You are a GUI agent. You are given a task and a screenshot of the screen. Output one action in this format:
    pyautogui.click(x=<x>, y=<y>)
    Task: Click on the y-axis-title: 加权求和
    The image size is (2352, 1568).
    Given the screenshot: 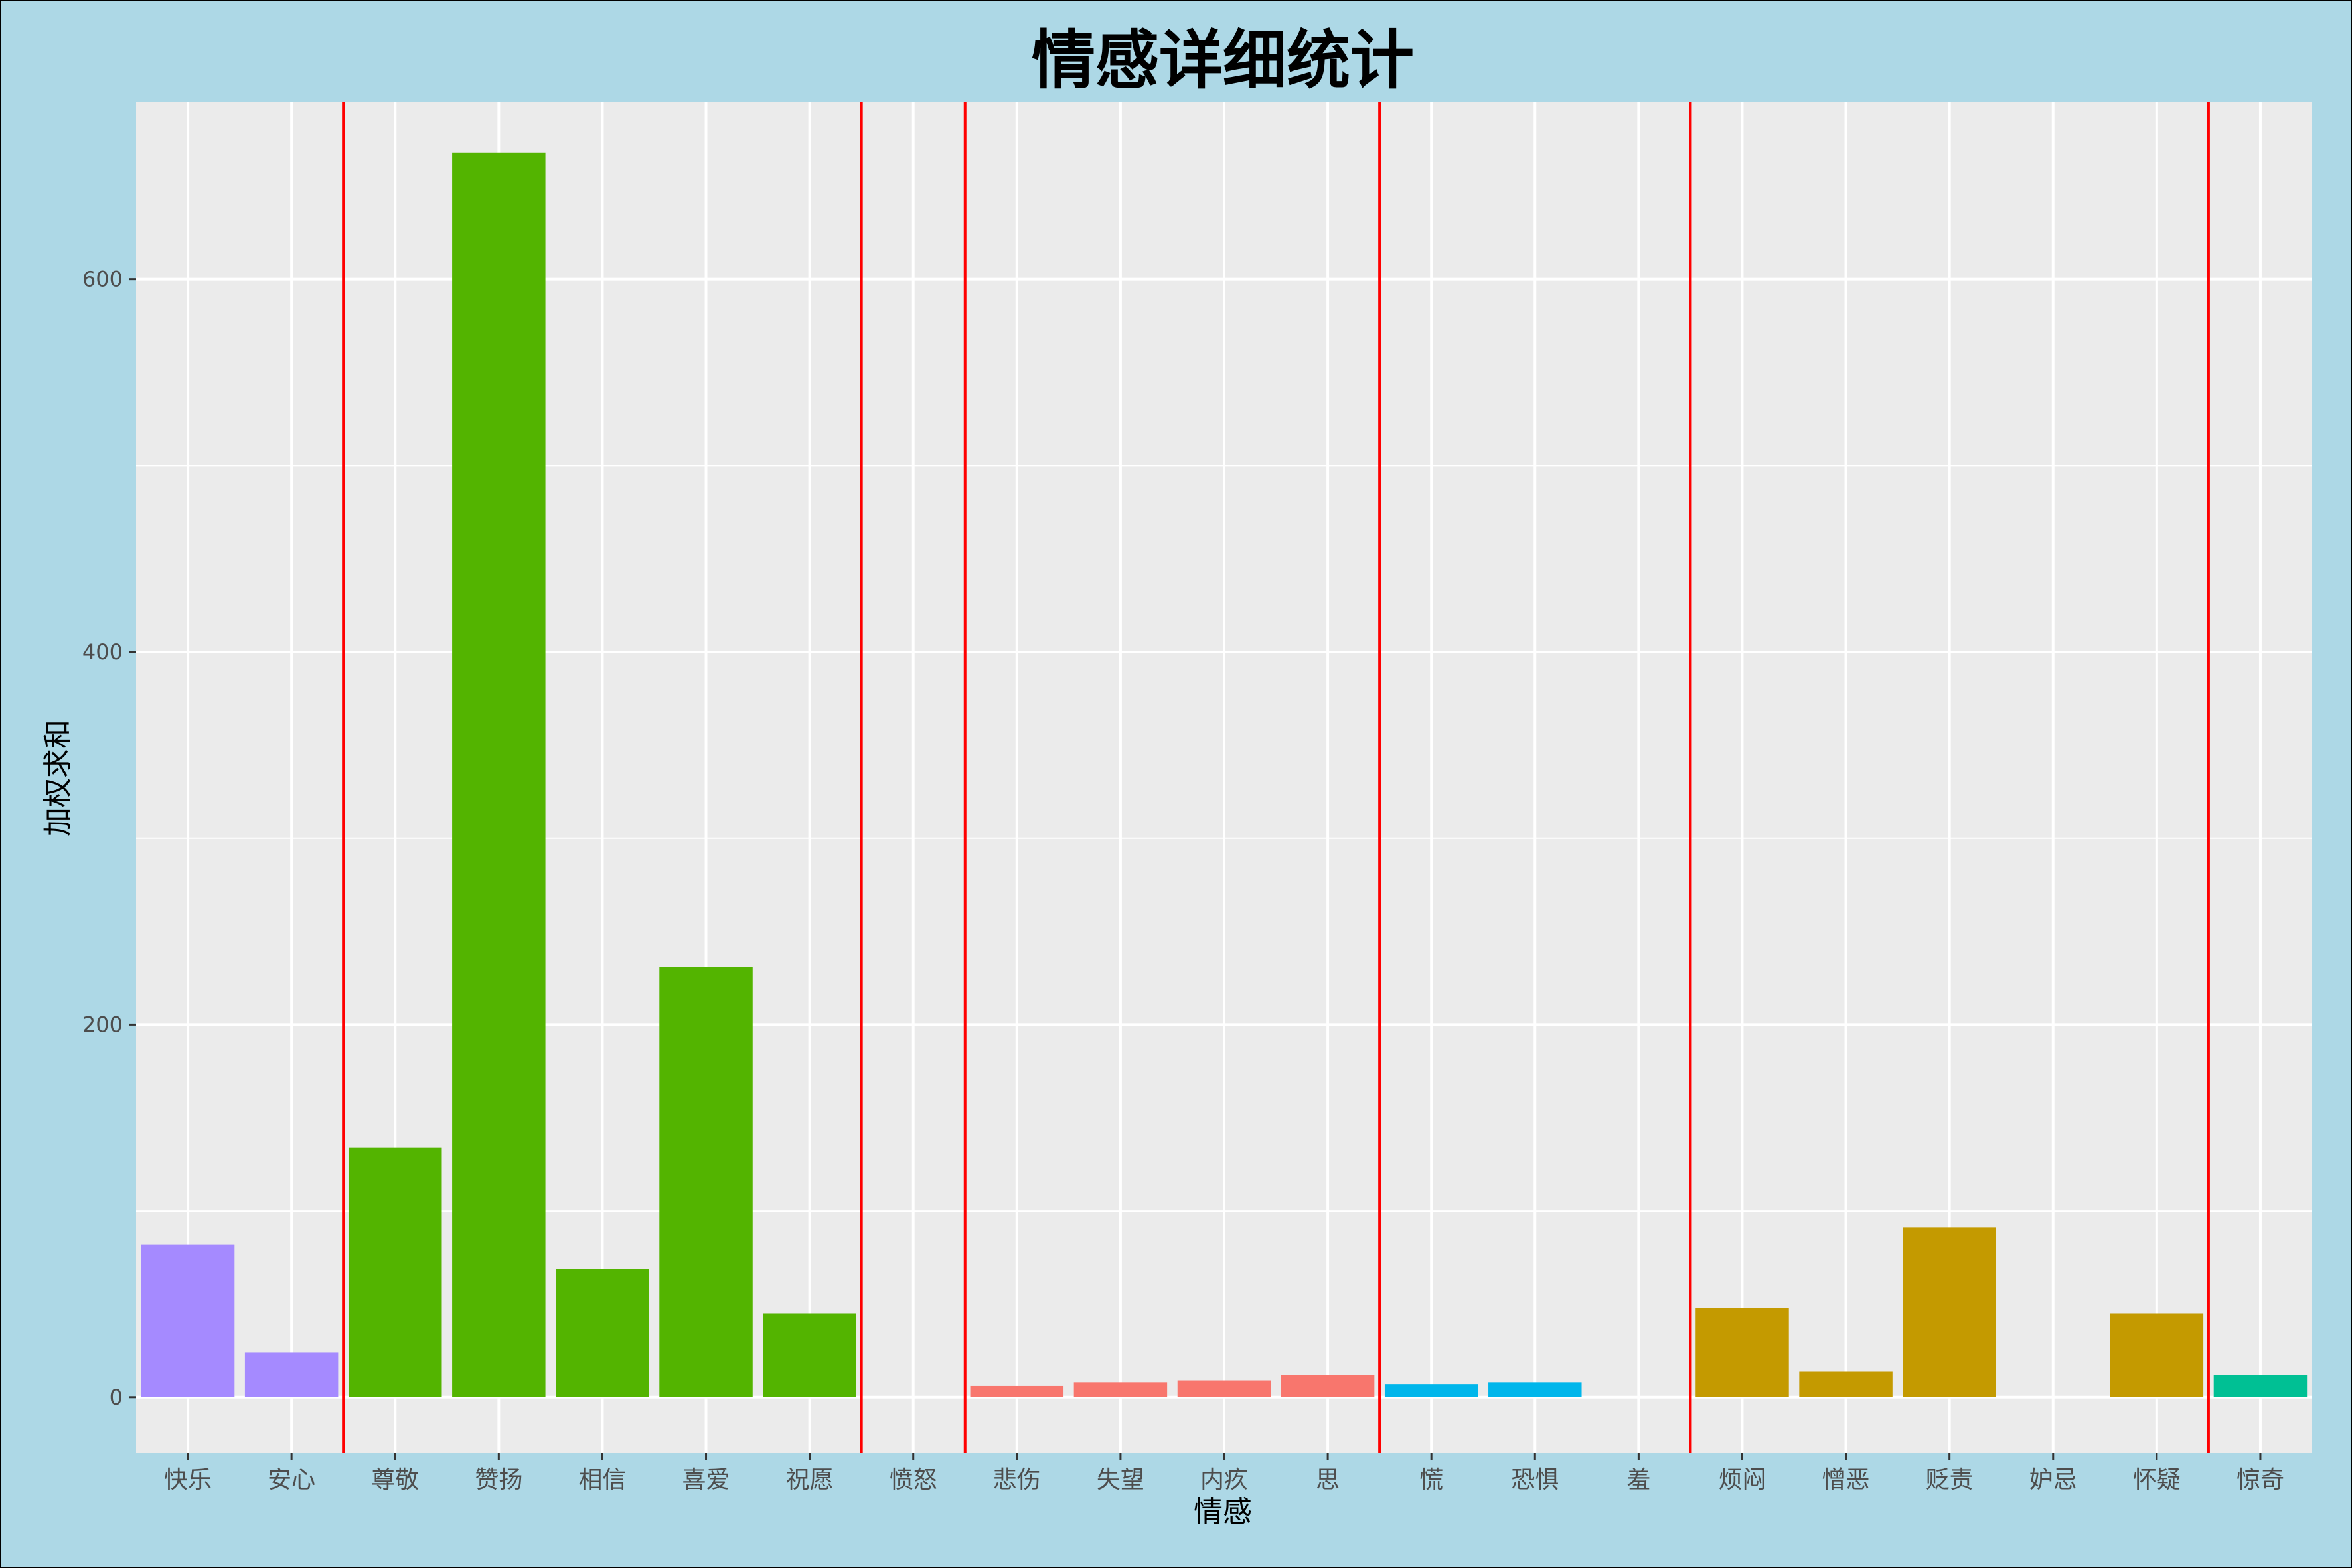 What is the action you would take?
    pyautogui.click(x=58, y=778)
    